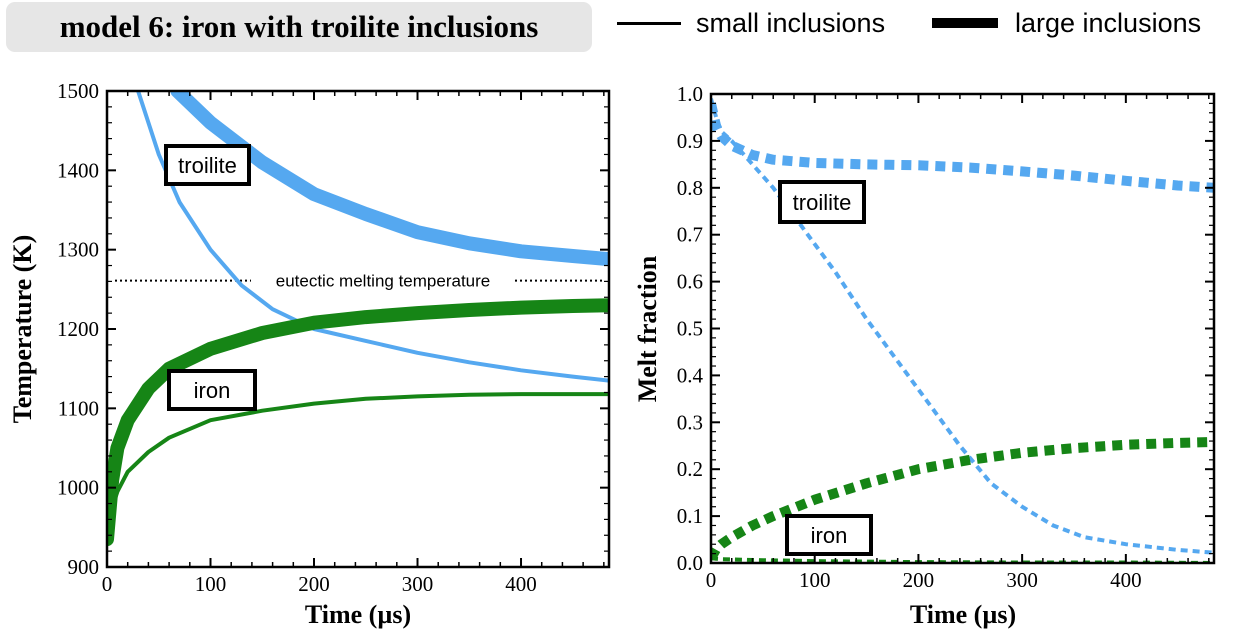 This screenshot has height=634, width=1240. I want to click on y-axis-title: Temperature (K), so click(22, 329).